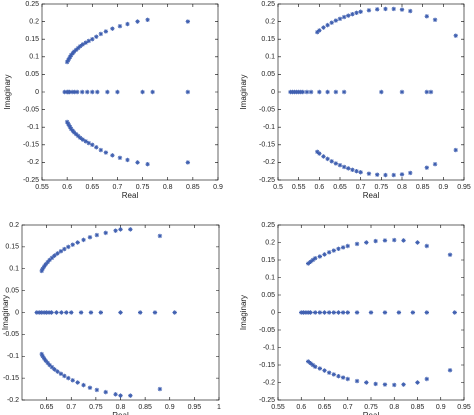 The width and height of the screenshot is (474, 415). Describe the element at coordinates (31, 145) in the screenshot. I see `y-tick-label: -0.15` at that location.